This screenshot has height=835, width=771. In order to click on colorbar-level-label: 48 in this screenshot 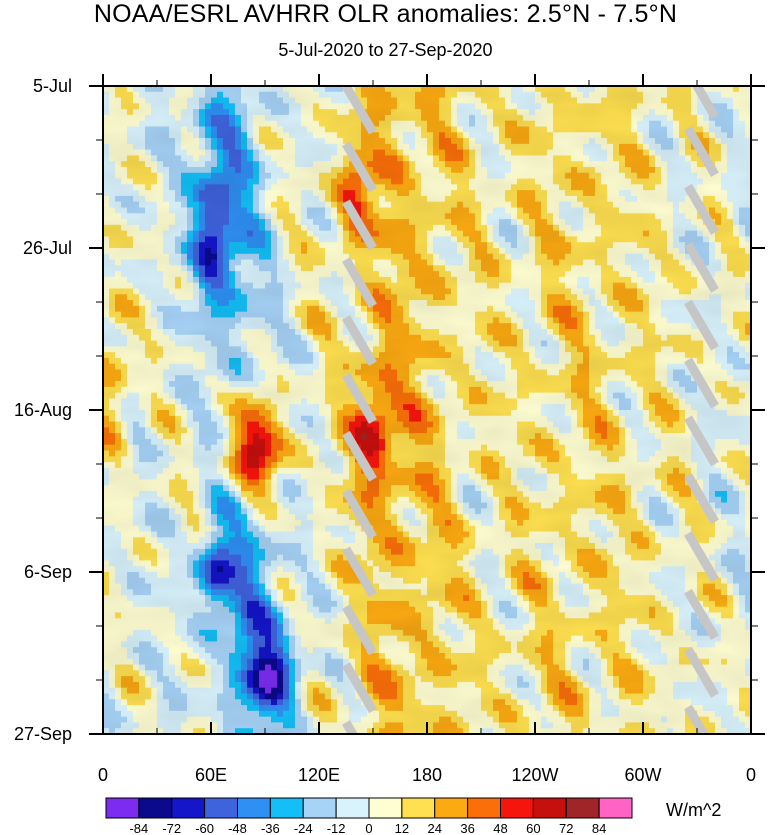, I will do `click(500, 828)`.